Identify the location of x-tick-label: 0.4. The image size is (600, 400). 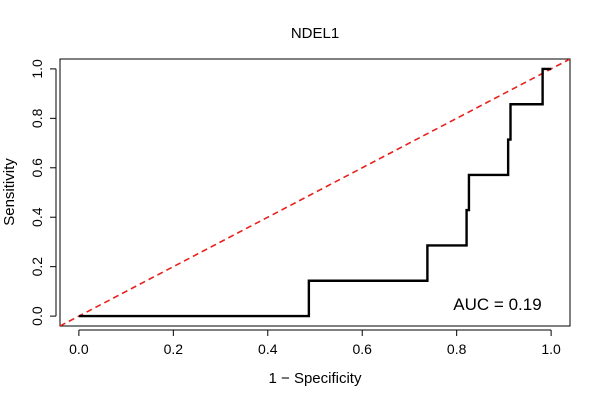
(268, 349).